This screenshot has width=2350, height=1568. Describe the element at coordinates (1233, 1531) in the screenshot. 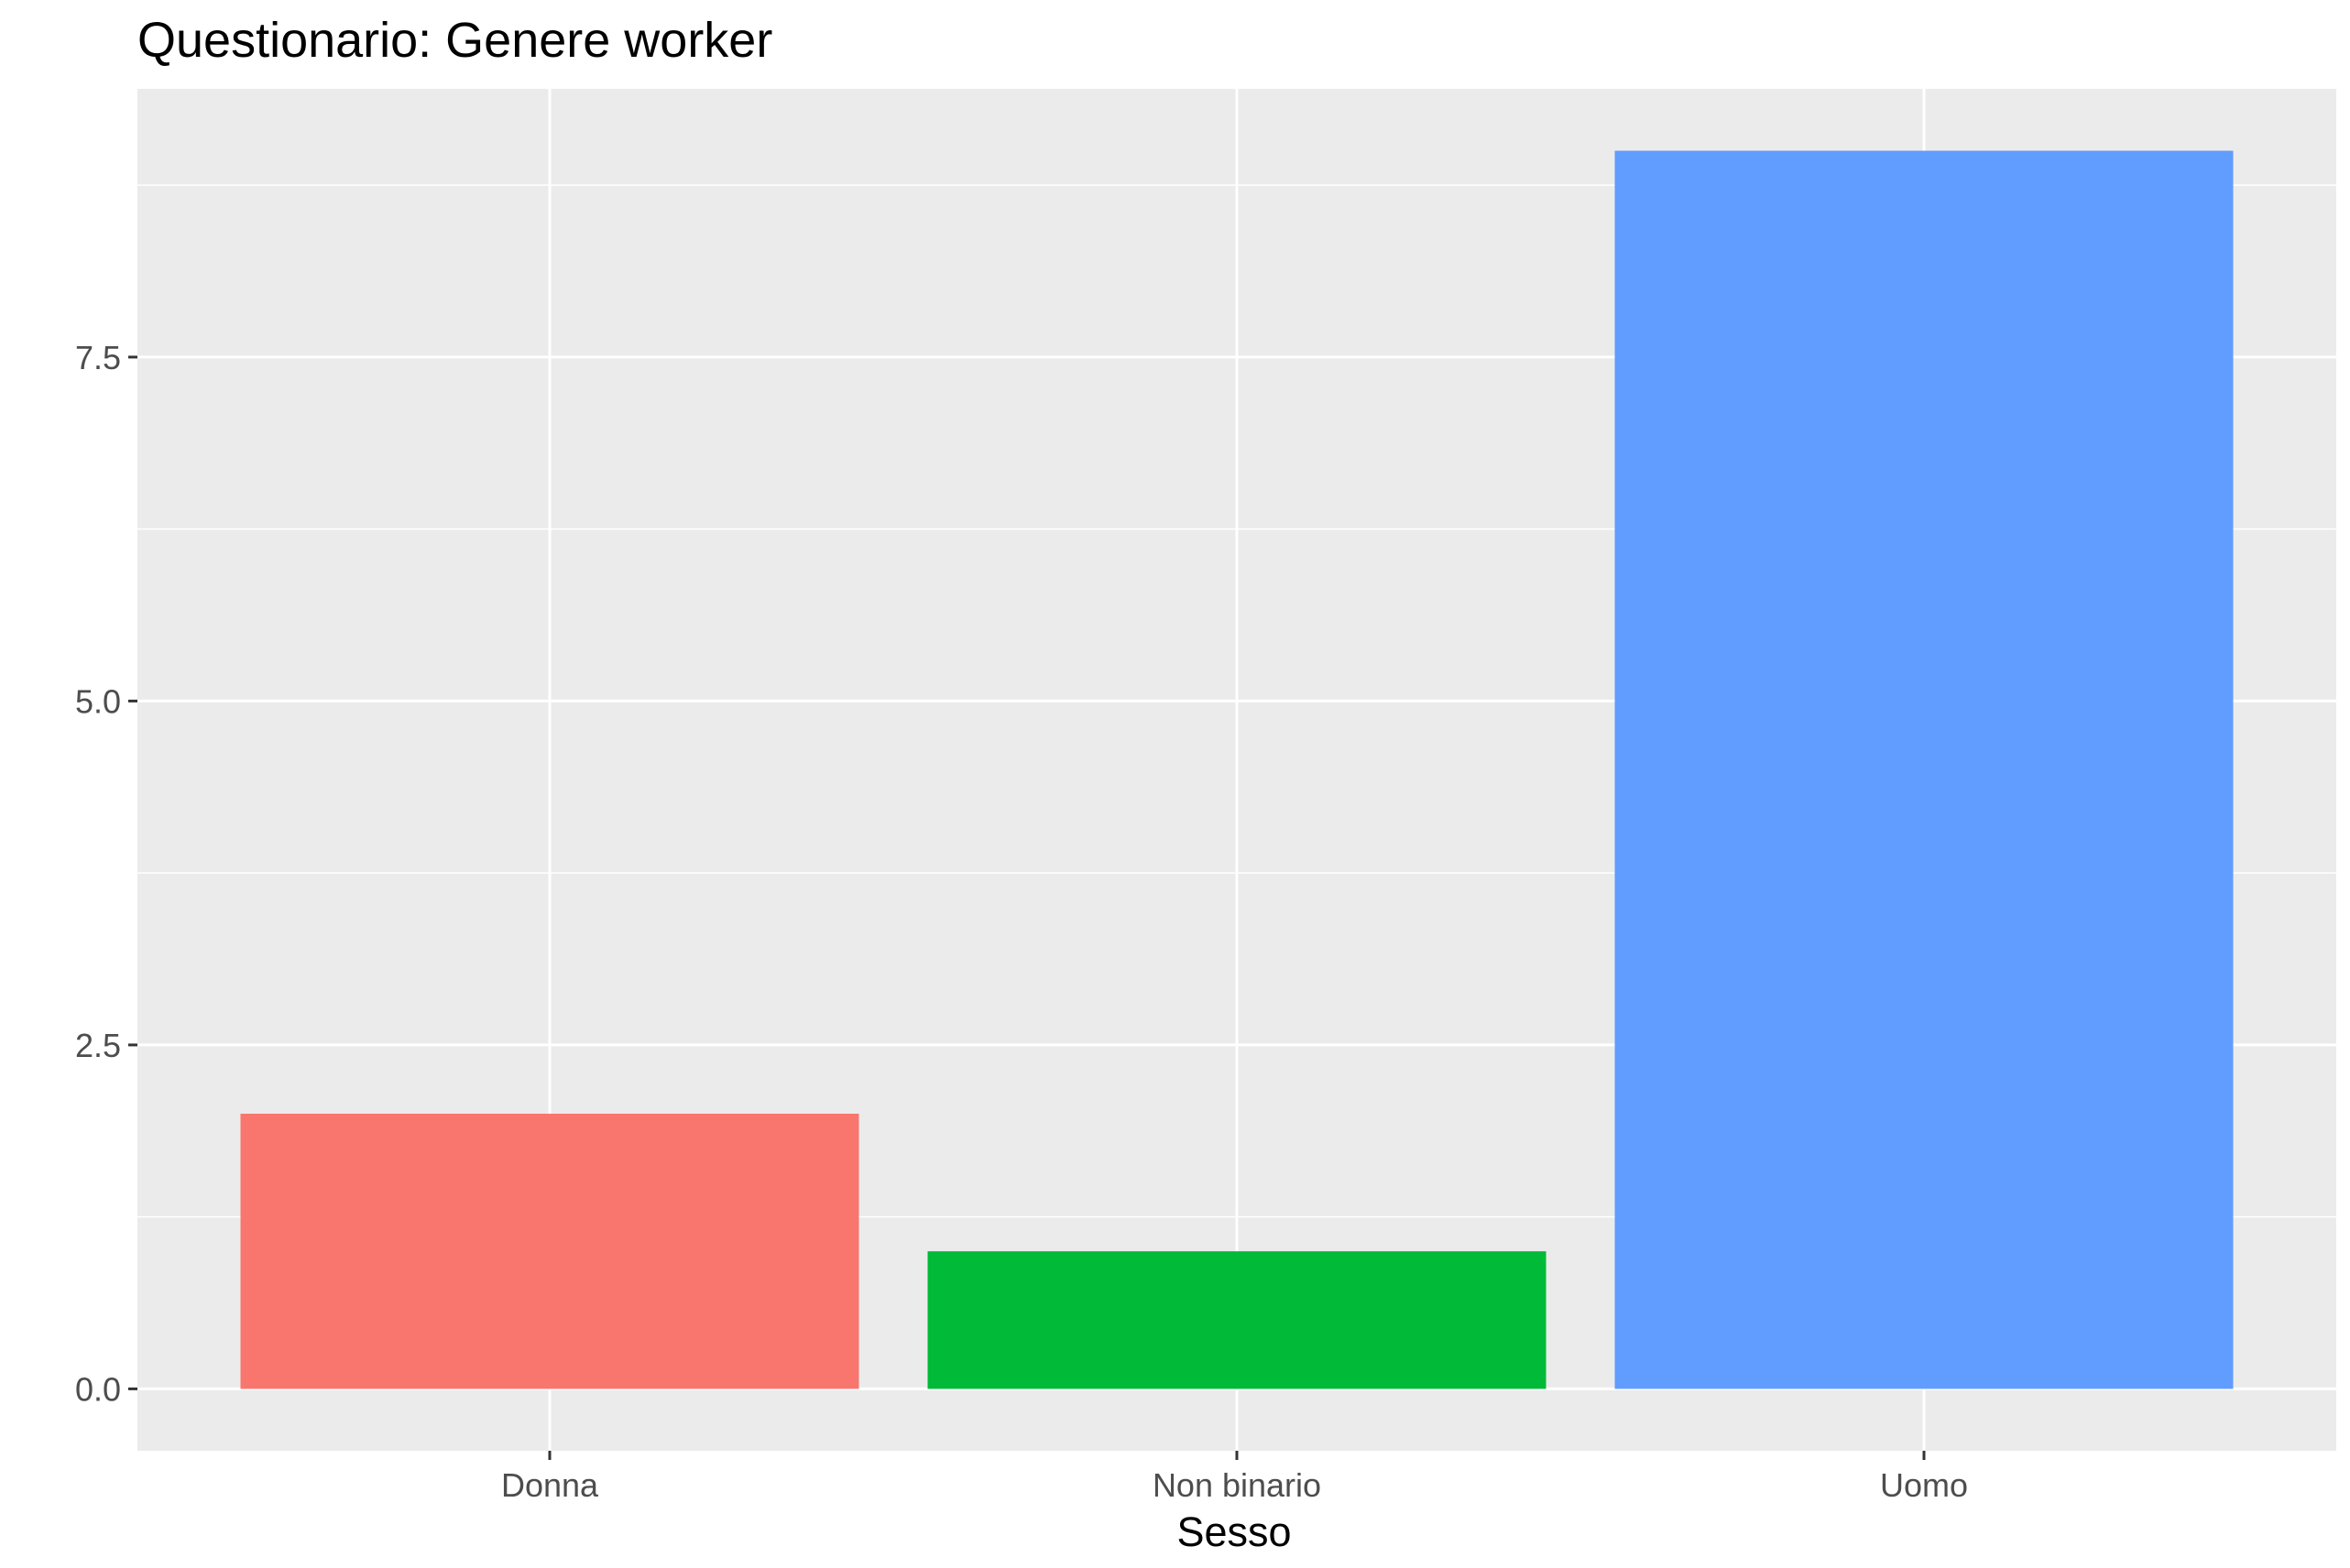

I see `x-axis-title: Sesso` at that location.